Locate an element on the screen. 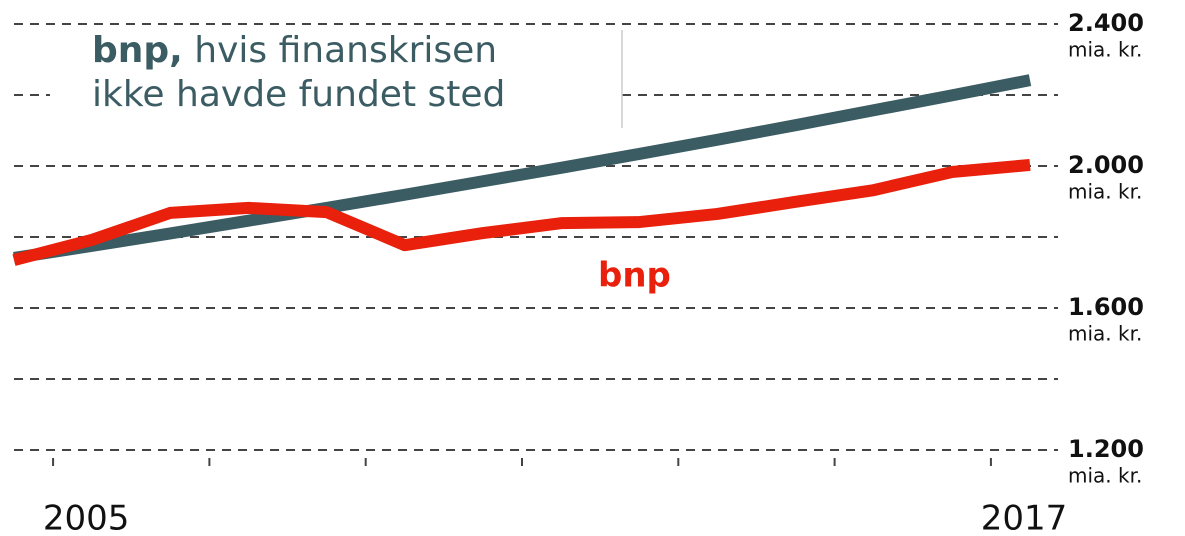 Image resolution: width=1185 pixels, height=536 pixels. y-tick-label: 1.600 is located at coordinates (1106, 307).